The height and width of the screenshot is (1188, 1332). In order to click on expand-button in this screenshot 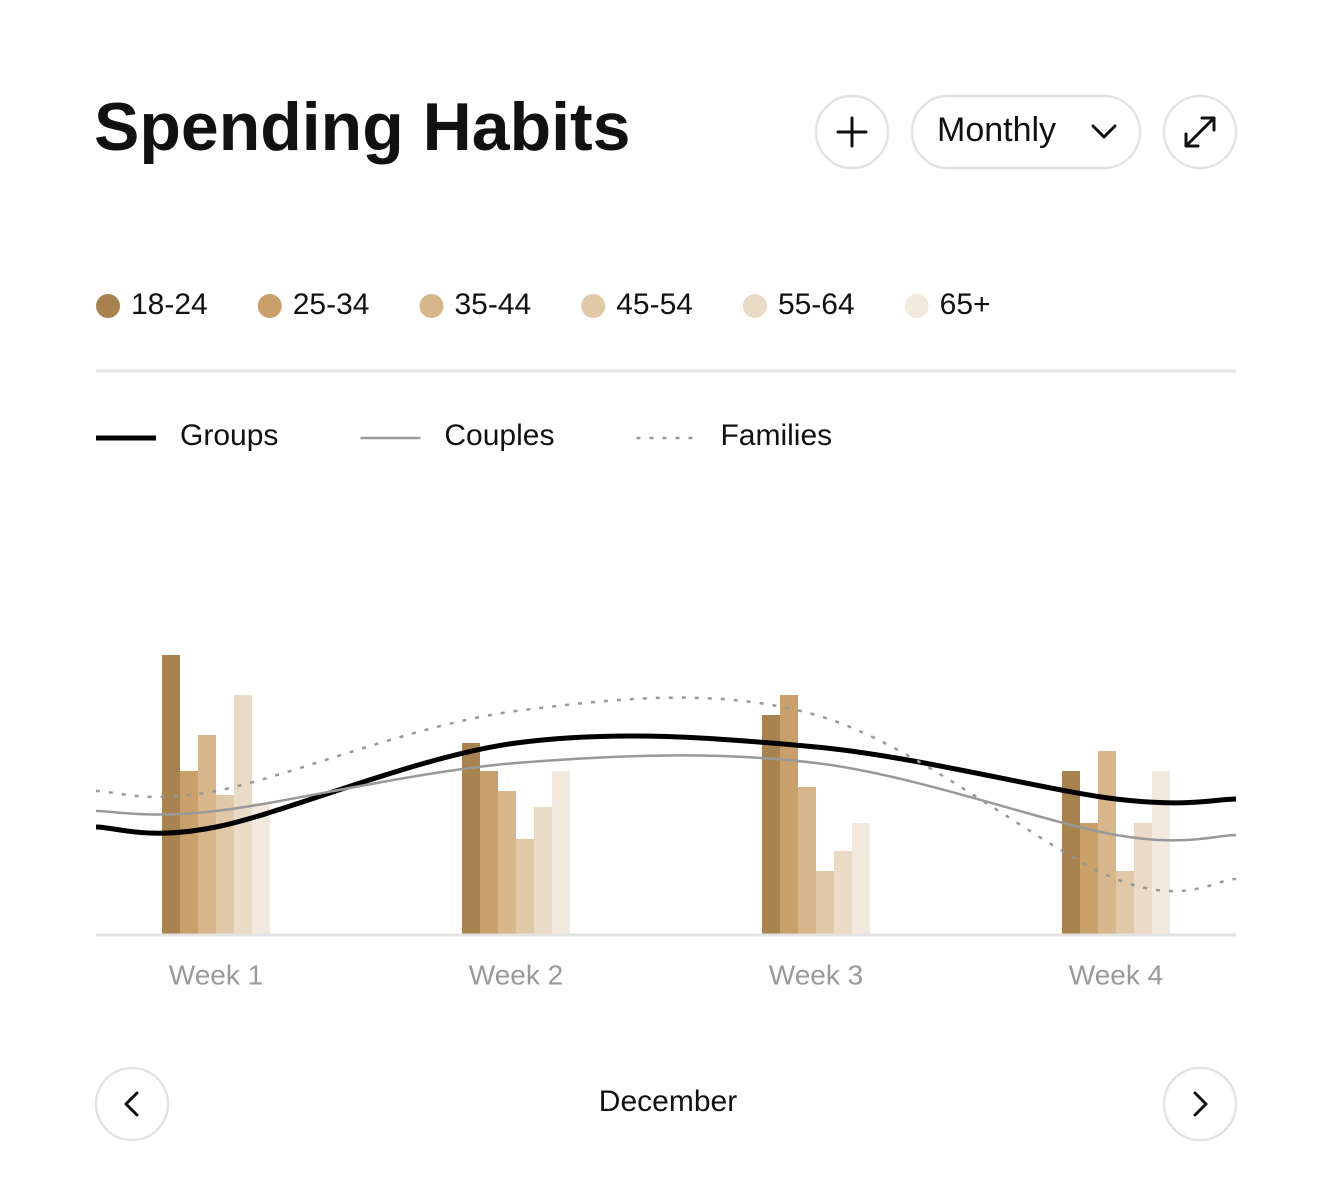, I will do `click(1200, 132)`.